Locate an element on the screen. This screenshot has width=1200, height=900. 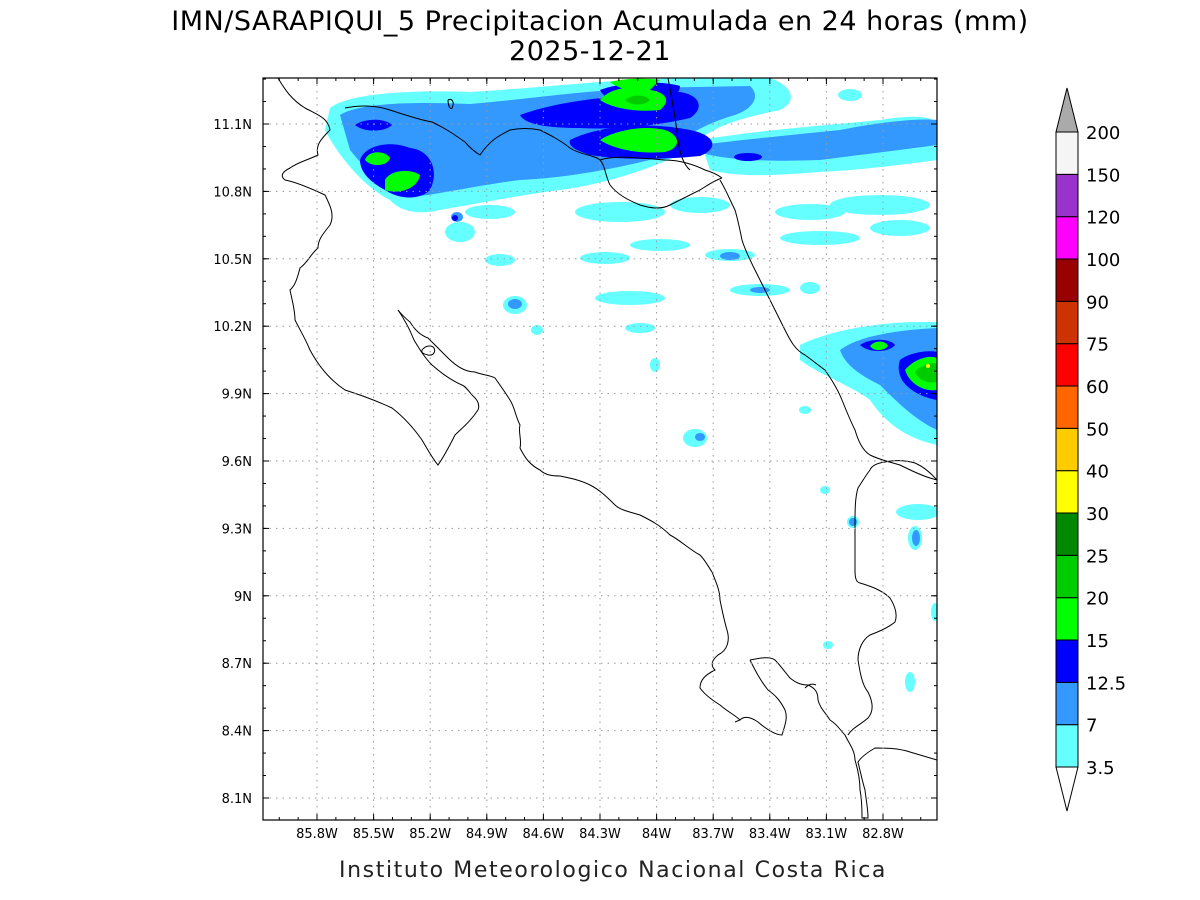
colorbar-under-arrow is located at coordinates (1067, 789).